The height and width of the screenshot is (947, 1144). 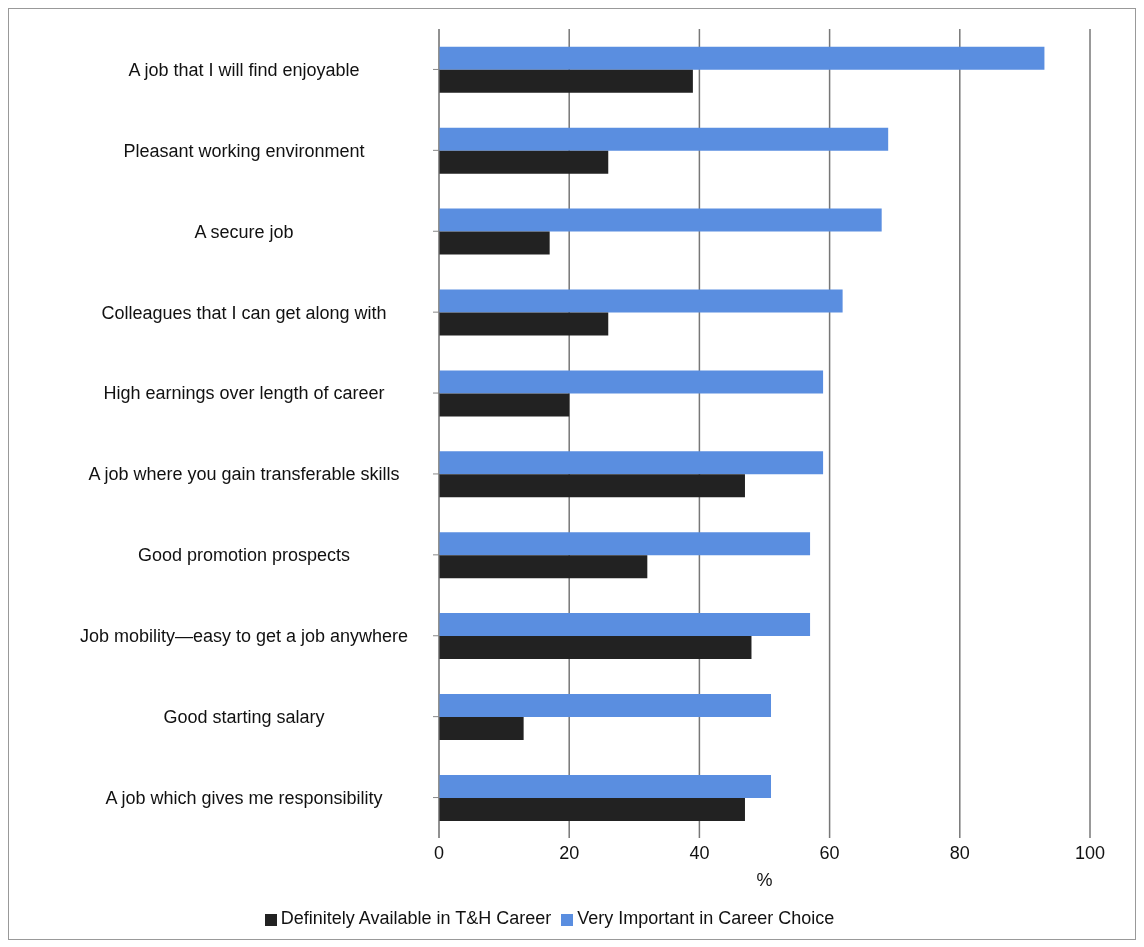 What do you see at coordinates (244, 717) in the screenshot?
I see `y-tick-label: Good starting salary` at bounding box center [244, 717].